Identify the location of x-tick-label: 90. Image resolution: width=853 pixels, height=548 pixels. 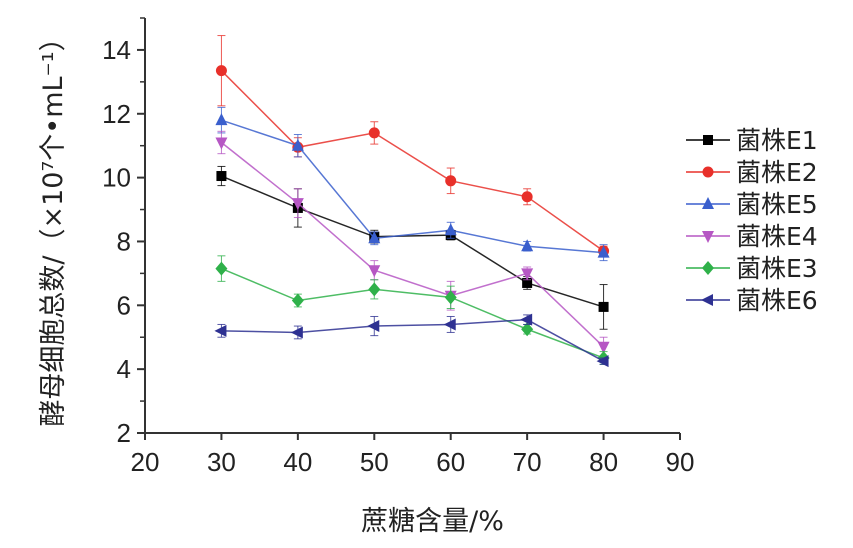
(680, 462).